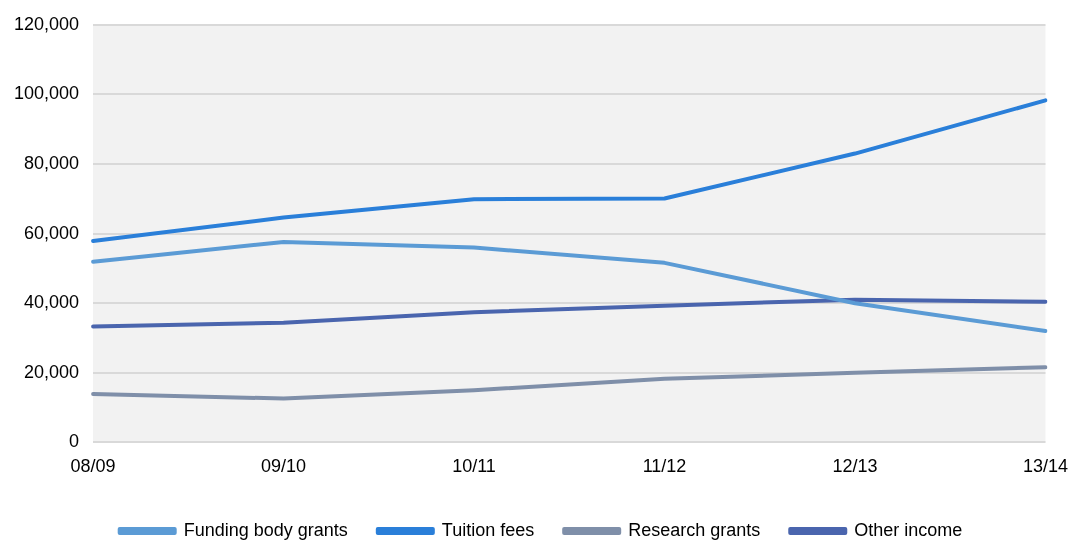  What do you see at coordinates (664, 466) in the screenshot?
I see `x-tick-label: 11/12` at bounding box center [664, 466].